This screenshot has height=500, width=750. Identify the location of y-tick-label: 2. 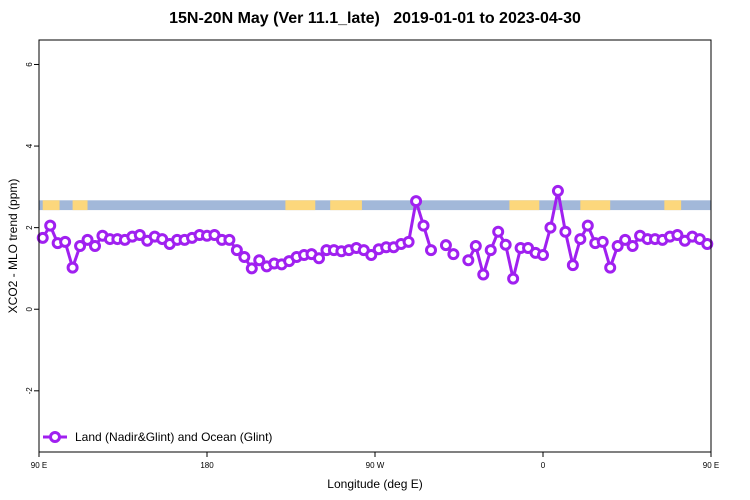
(29, 227).